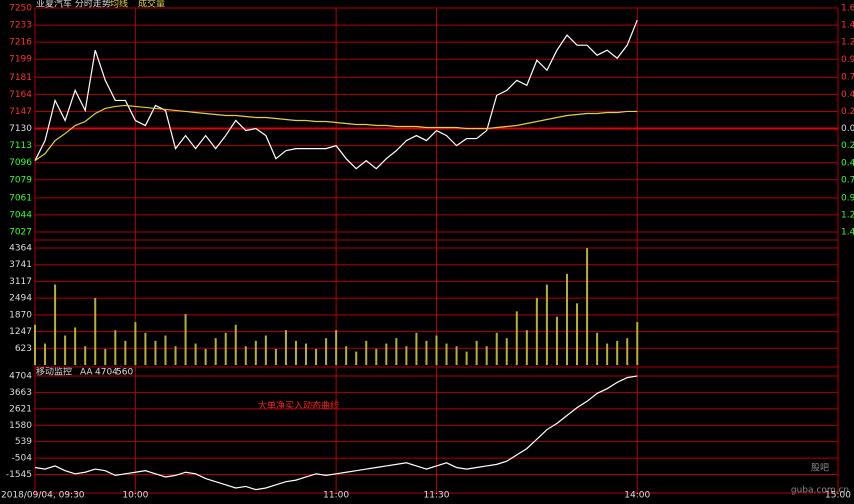 The image size is (854, 504). What do you see at coordinates (847, 198) in the screenshot?
I see `y2-tick-label: 0.97%` at bounding box center [847, 198].